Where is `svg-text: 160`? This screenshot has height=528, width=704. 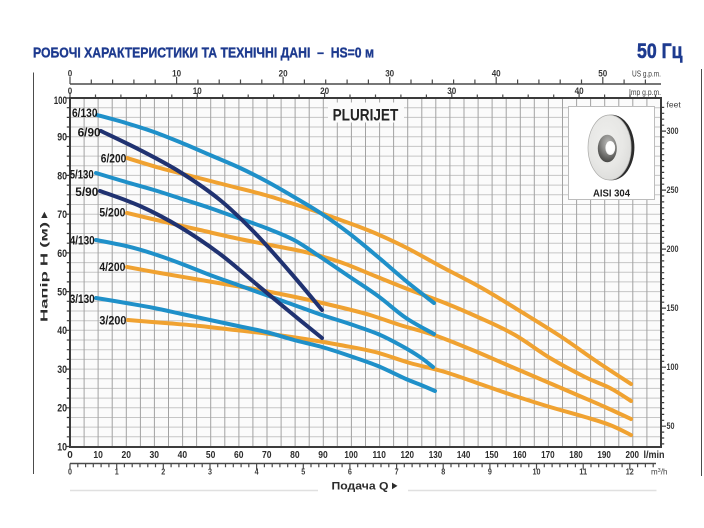 svg-text: 160 is located at coordinates (520, 455).